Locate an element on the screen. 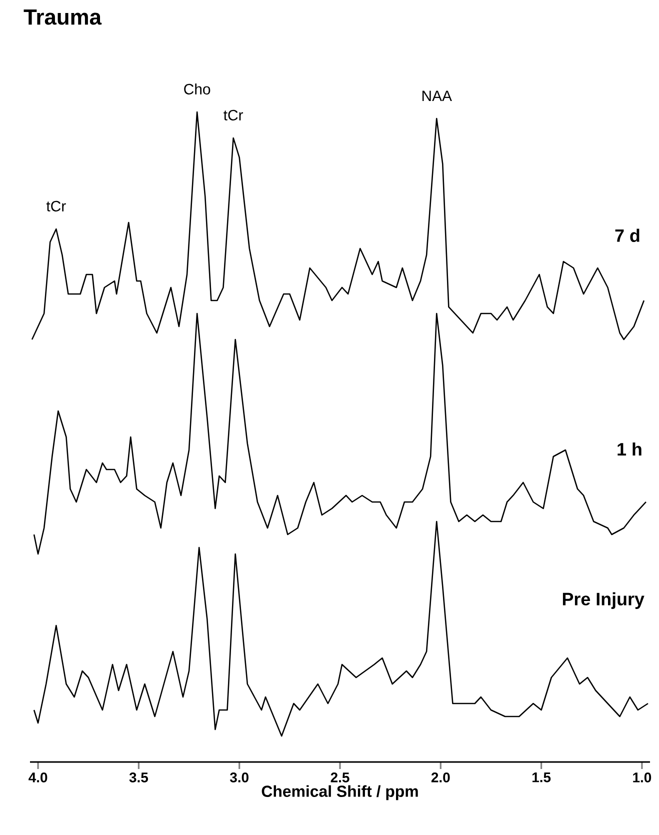  text: 1 h is located at coordinates (630, 449).